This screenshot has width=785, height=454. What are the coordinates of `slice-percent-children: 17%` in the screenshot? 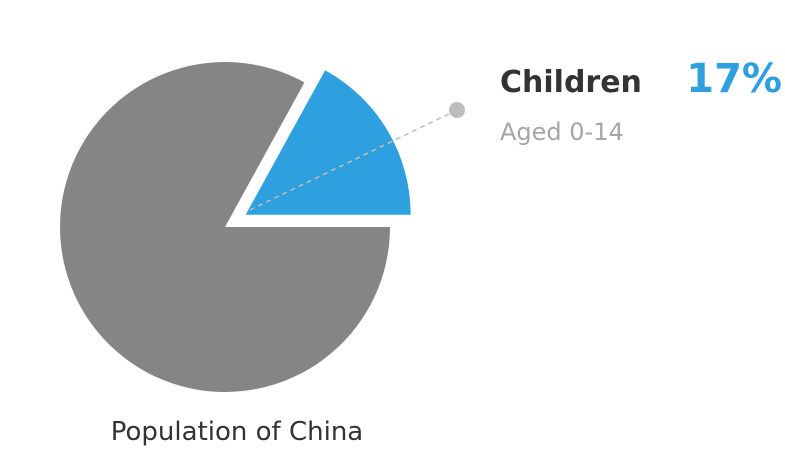 It's located at (734, 79).